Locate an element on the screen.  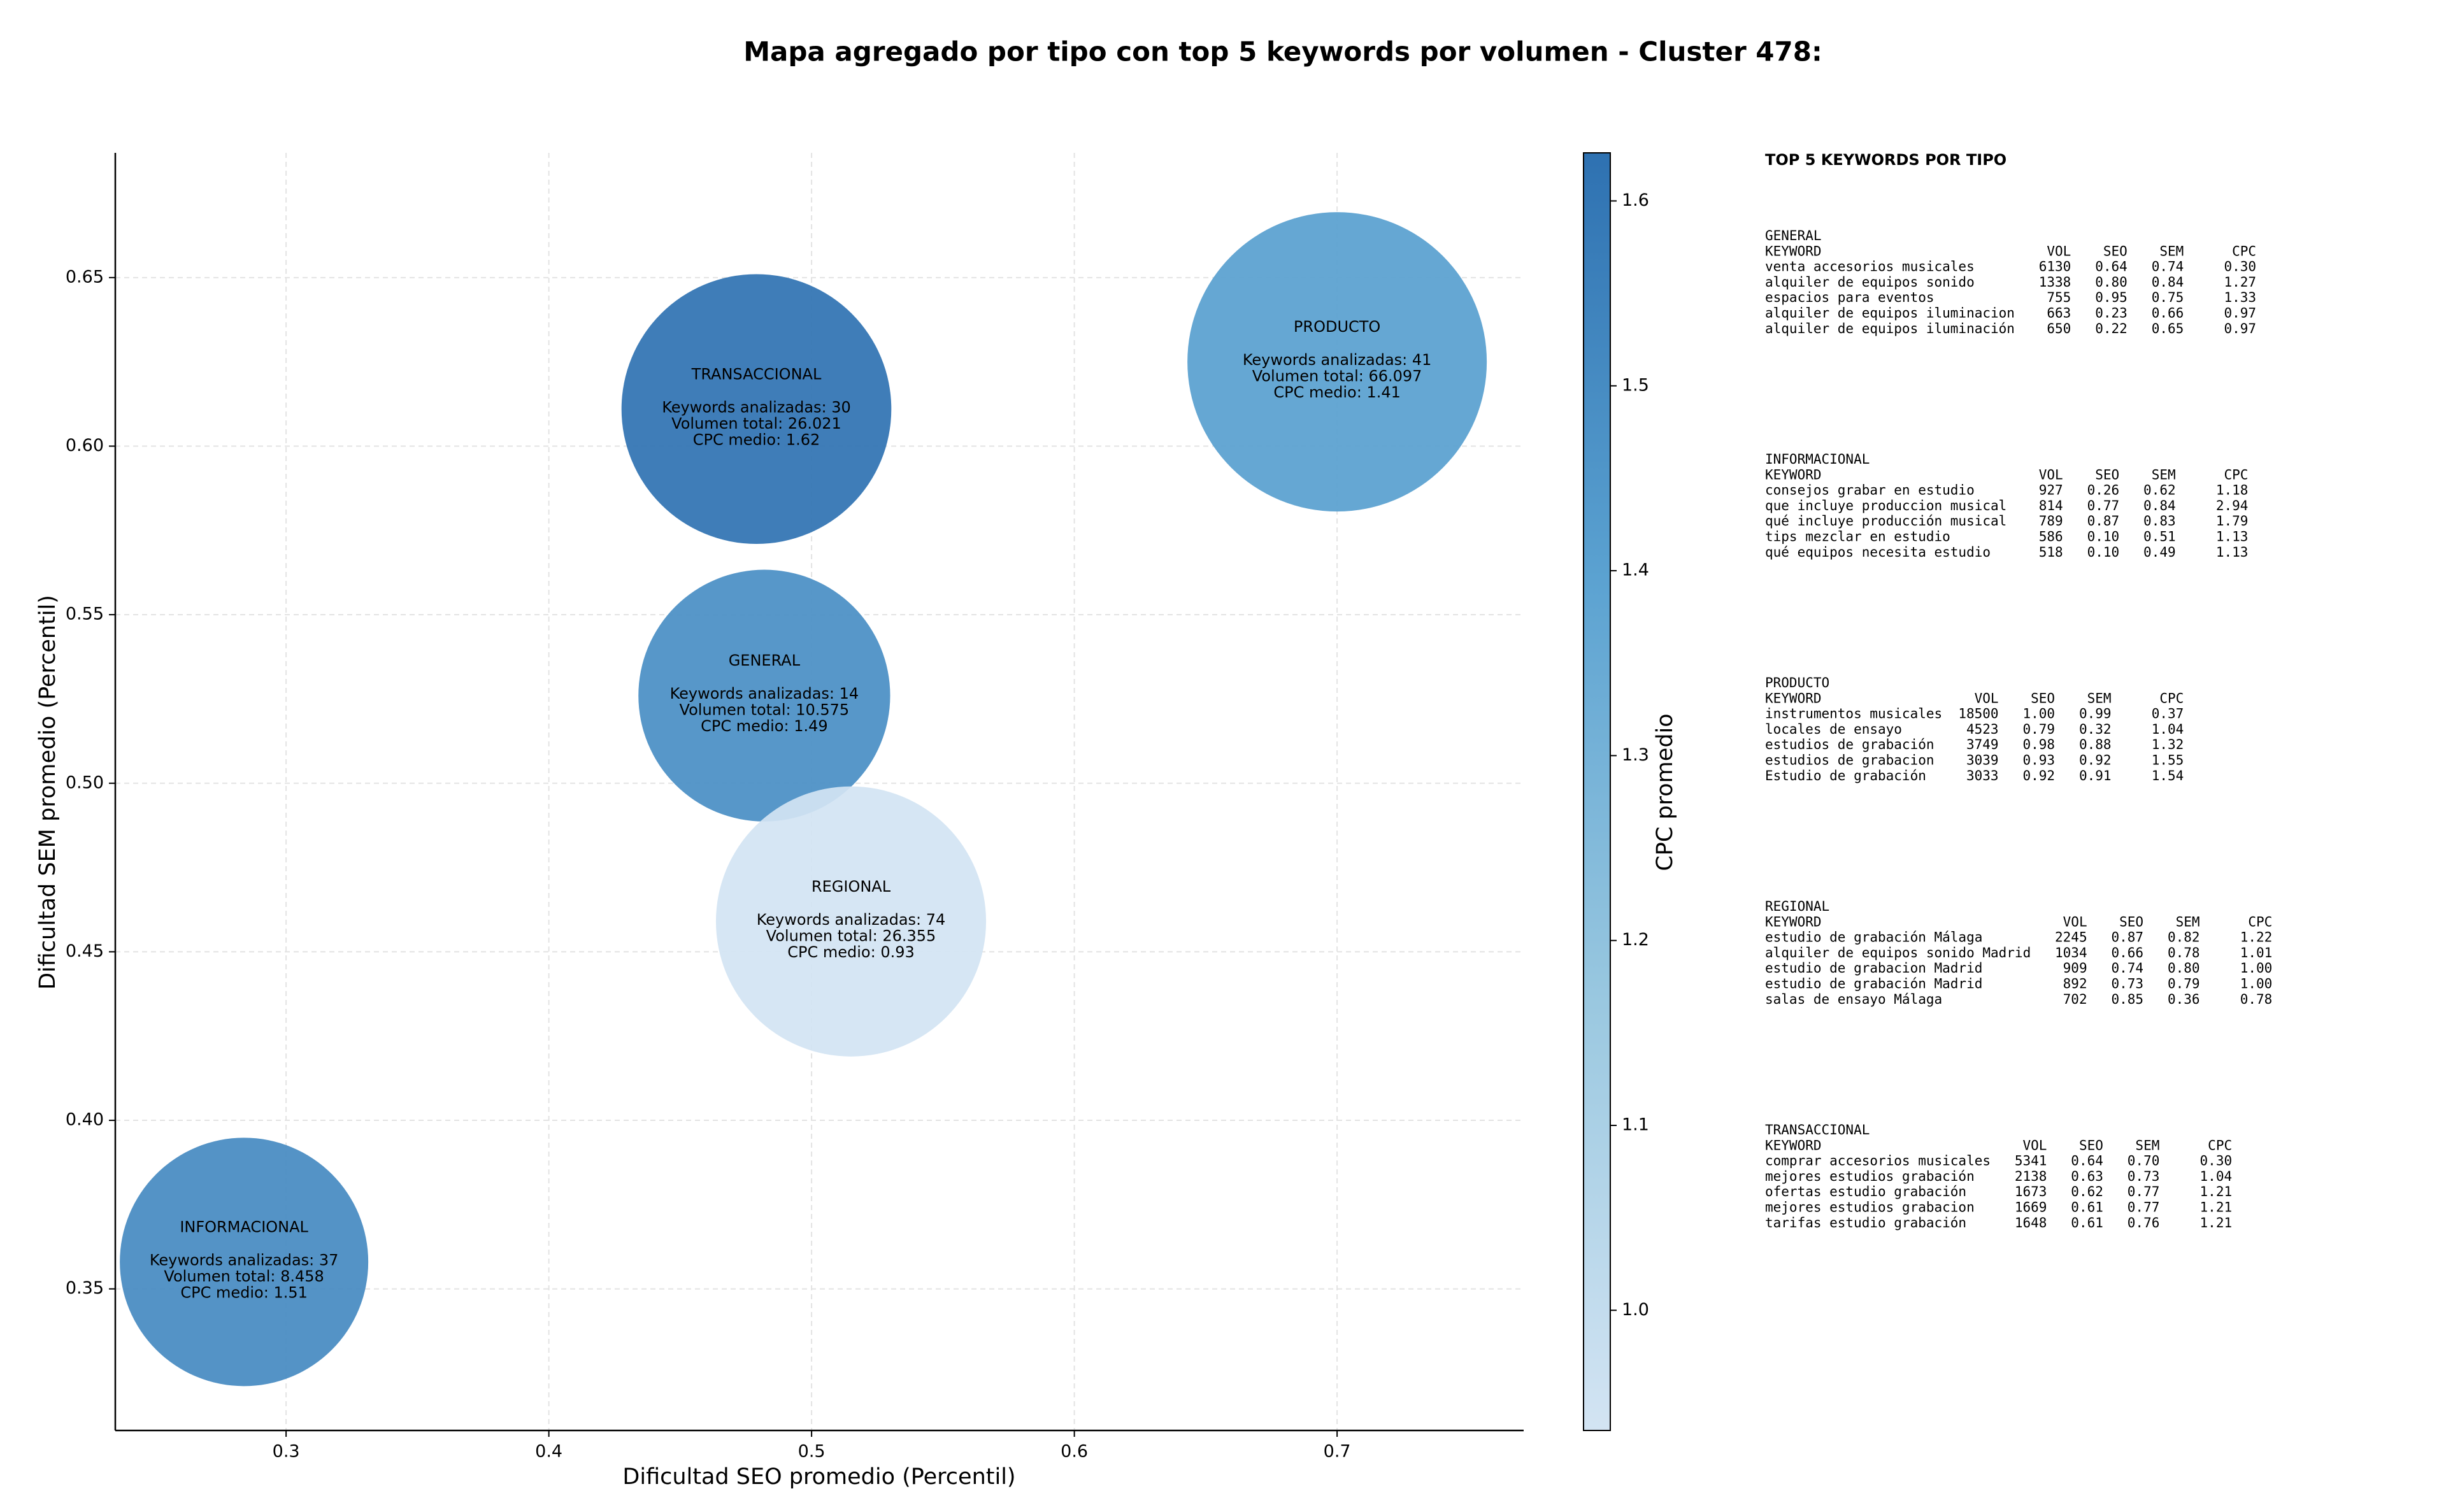
bubble-label: PRODUCTO is located at coordinates (1337, 327).